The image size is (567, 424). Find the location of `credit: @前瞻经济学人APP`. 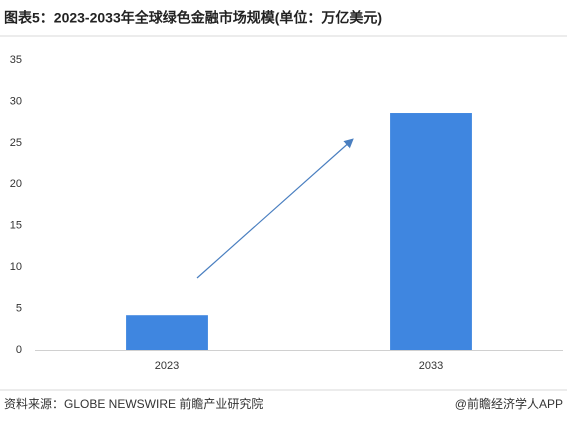

credit: @前瞻经济学人APP is located at coordinates (509, 403).